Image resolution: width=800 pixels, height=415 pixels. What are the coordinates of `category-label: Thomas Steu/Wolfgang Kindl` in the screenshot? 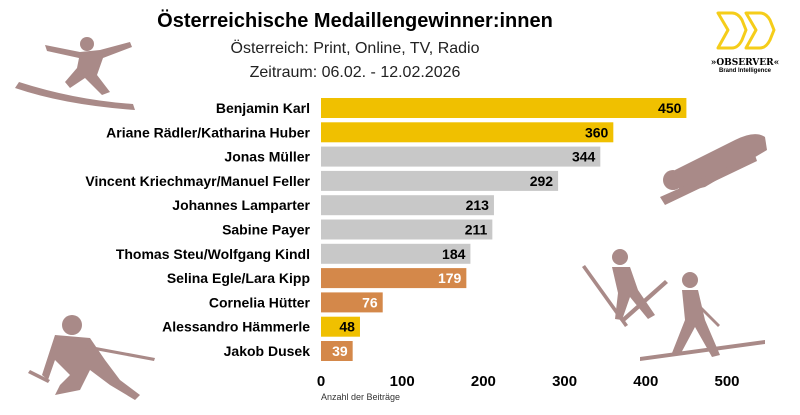 It's located at (213, 254).